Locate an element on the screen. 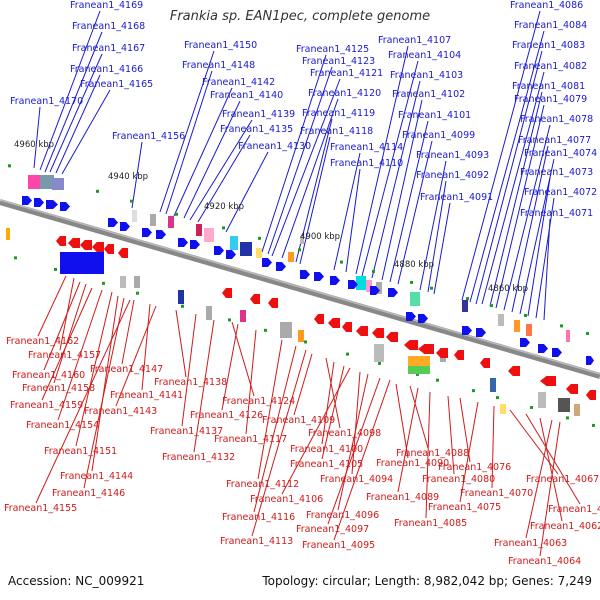  gene-label-franean1-4104: Franean1_4104 is located at coordinates (425, 55).